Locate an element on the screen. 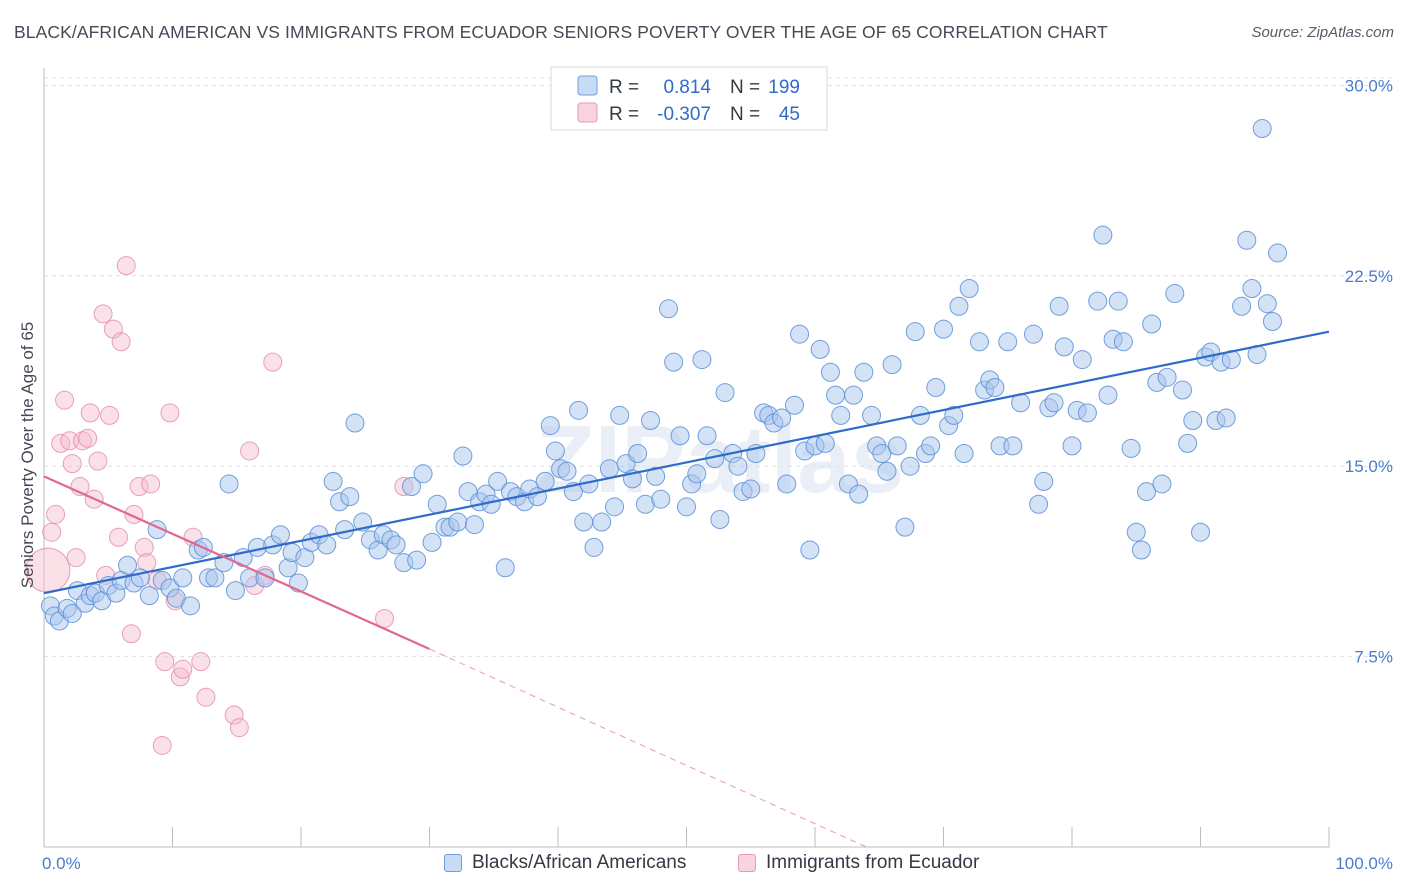  bottom-legend-swatch-black is located at coordinates (453, 863).